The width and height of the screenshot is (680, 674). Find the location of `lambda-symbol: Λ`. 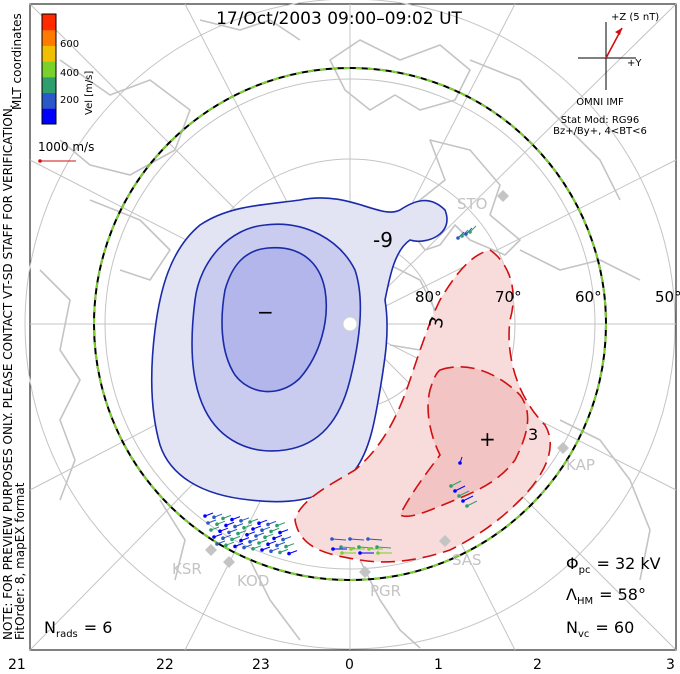

lambda-symbol: Λ is located at coordinates (571, 594).